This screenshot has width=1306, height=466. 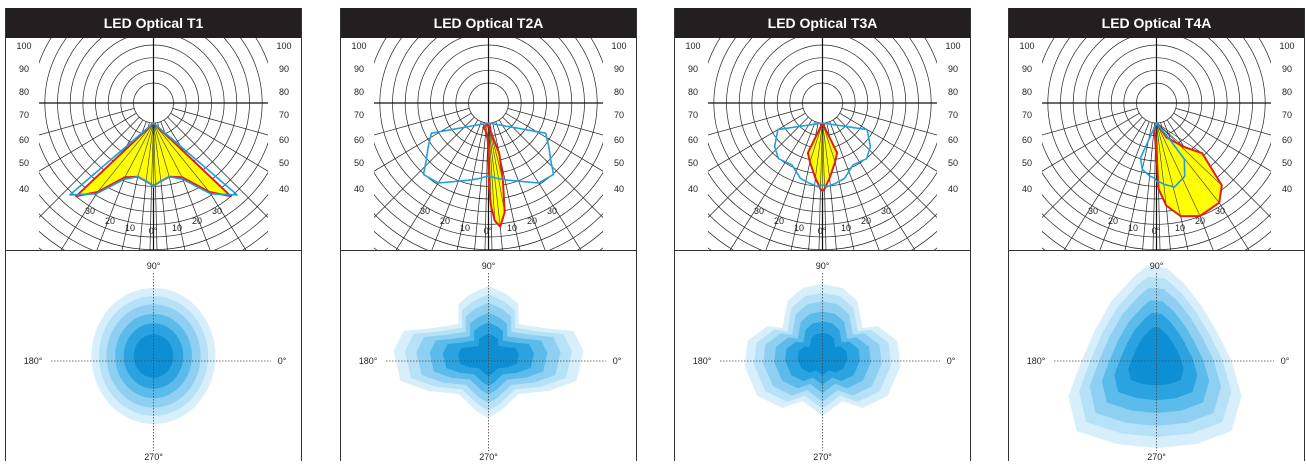 What do you see at coordinates (953, 140) in the screenshot?
I see `radial-label-right: 60` at bounding box center [953, 140].